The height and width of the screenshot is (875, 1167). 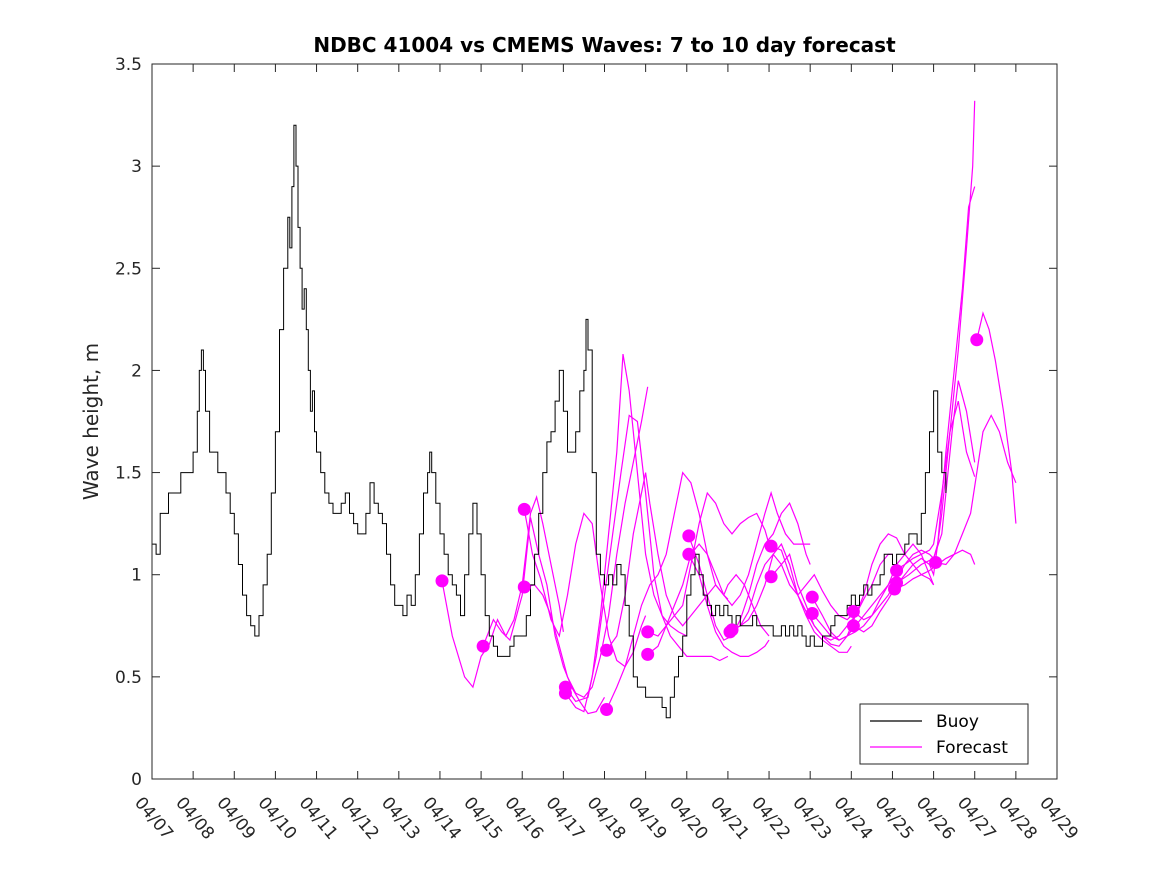 What do you see at coordinates (235, 818) in the screenshot?
I see `x-tick-label: 04/09` at bounding box center [235, 818].